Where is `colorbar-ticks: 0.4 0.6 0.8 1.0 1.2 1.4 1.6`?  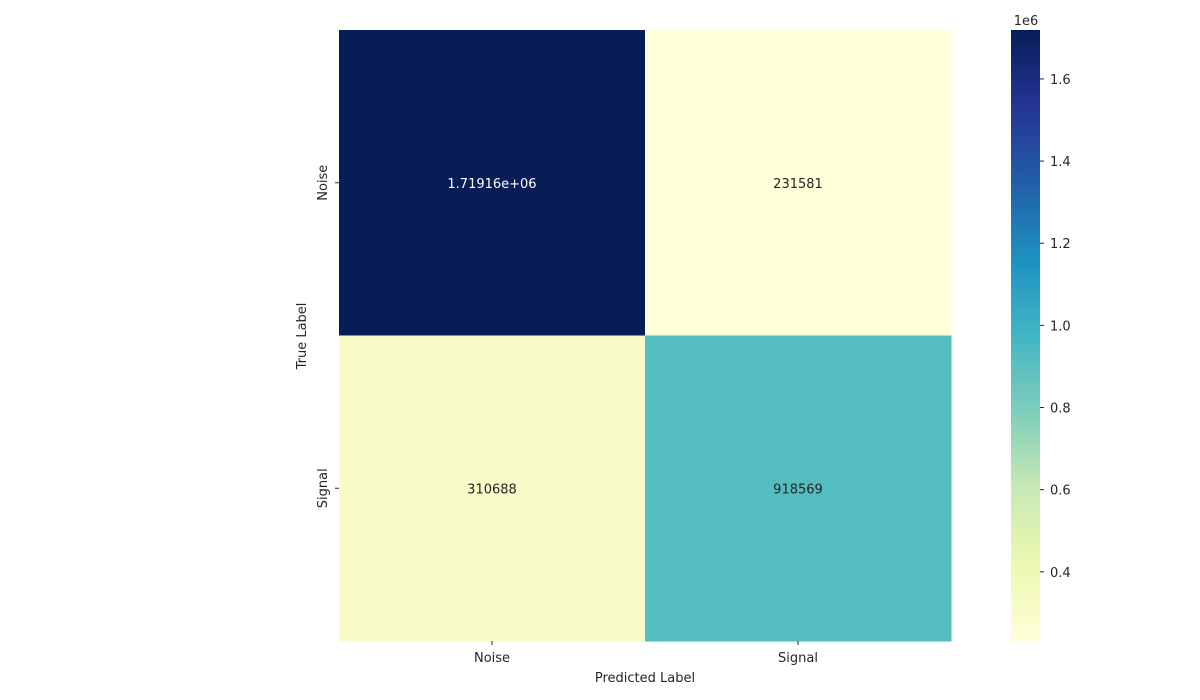 colorbar-ticks: 0.4 0.6 0.8 1.0 1.2 1.4 1.6 is located at coordinates (1055, 327).